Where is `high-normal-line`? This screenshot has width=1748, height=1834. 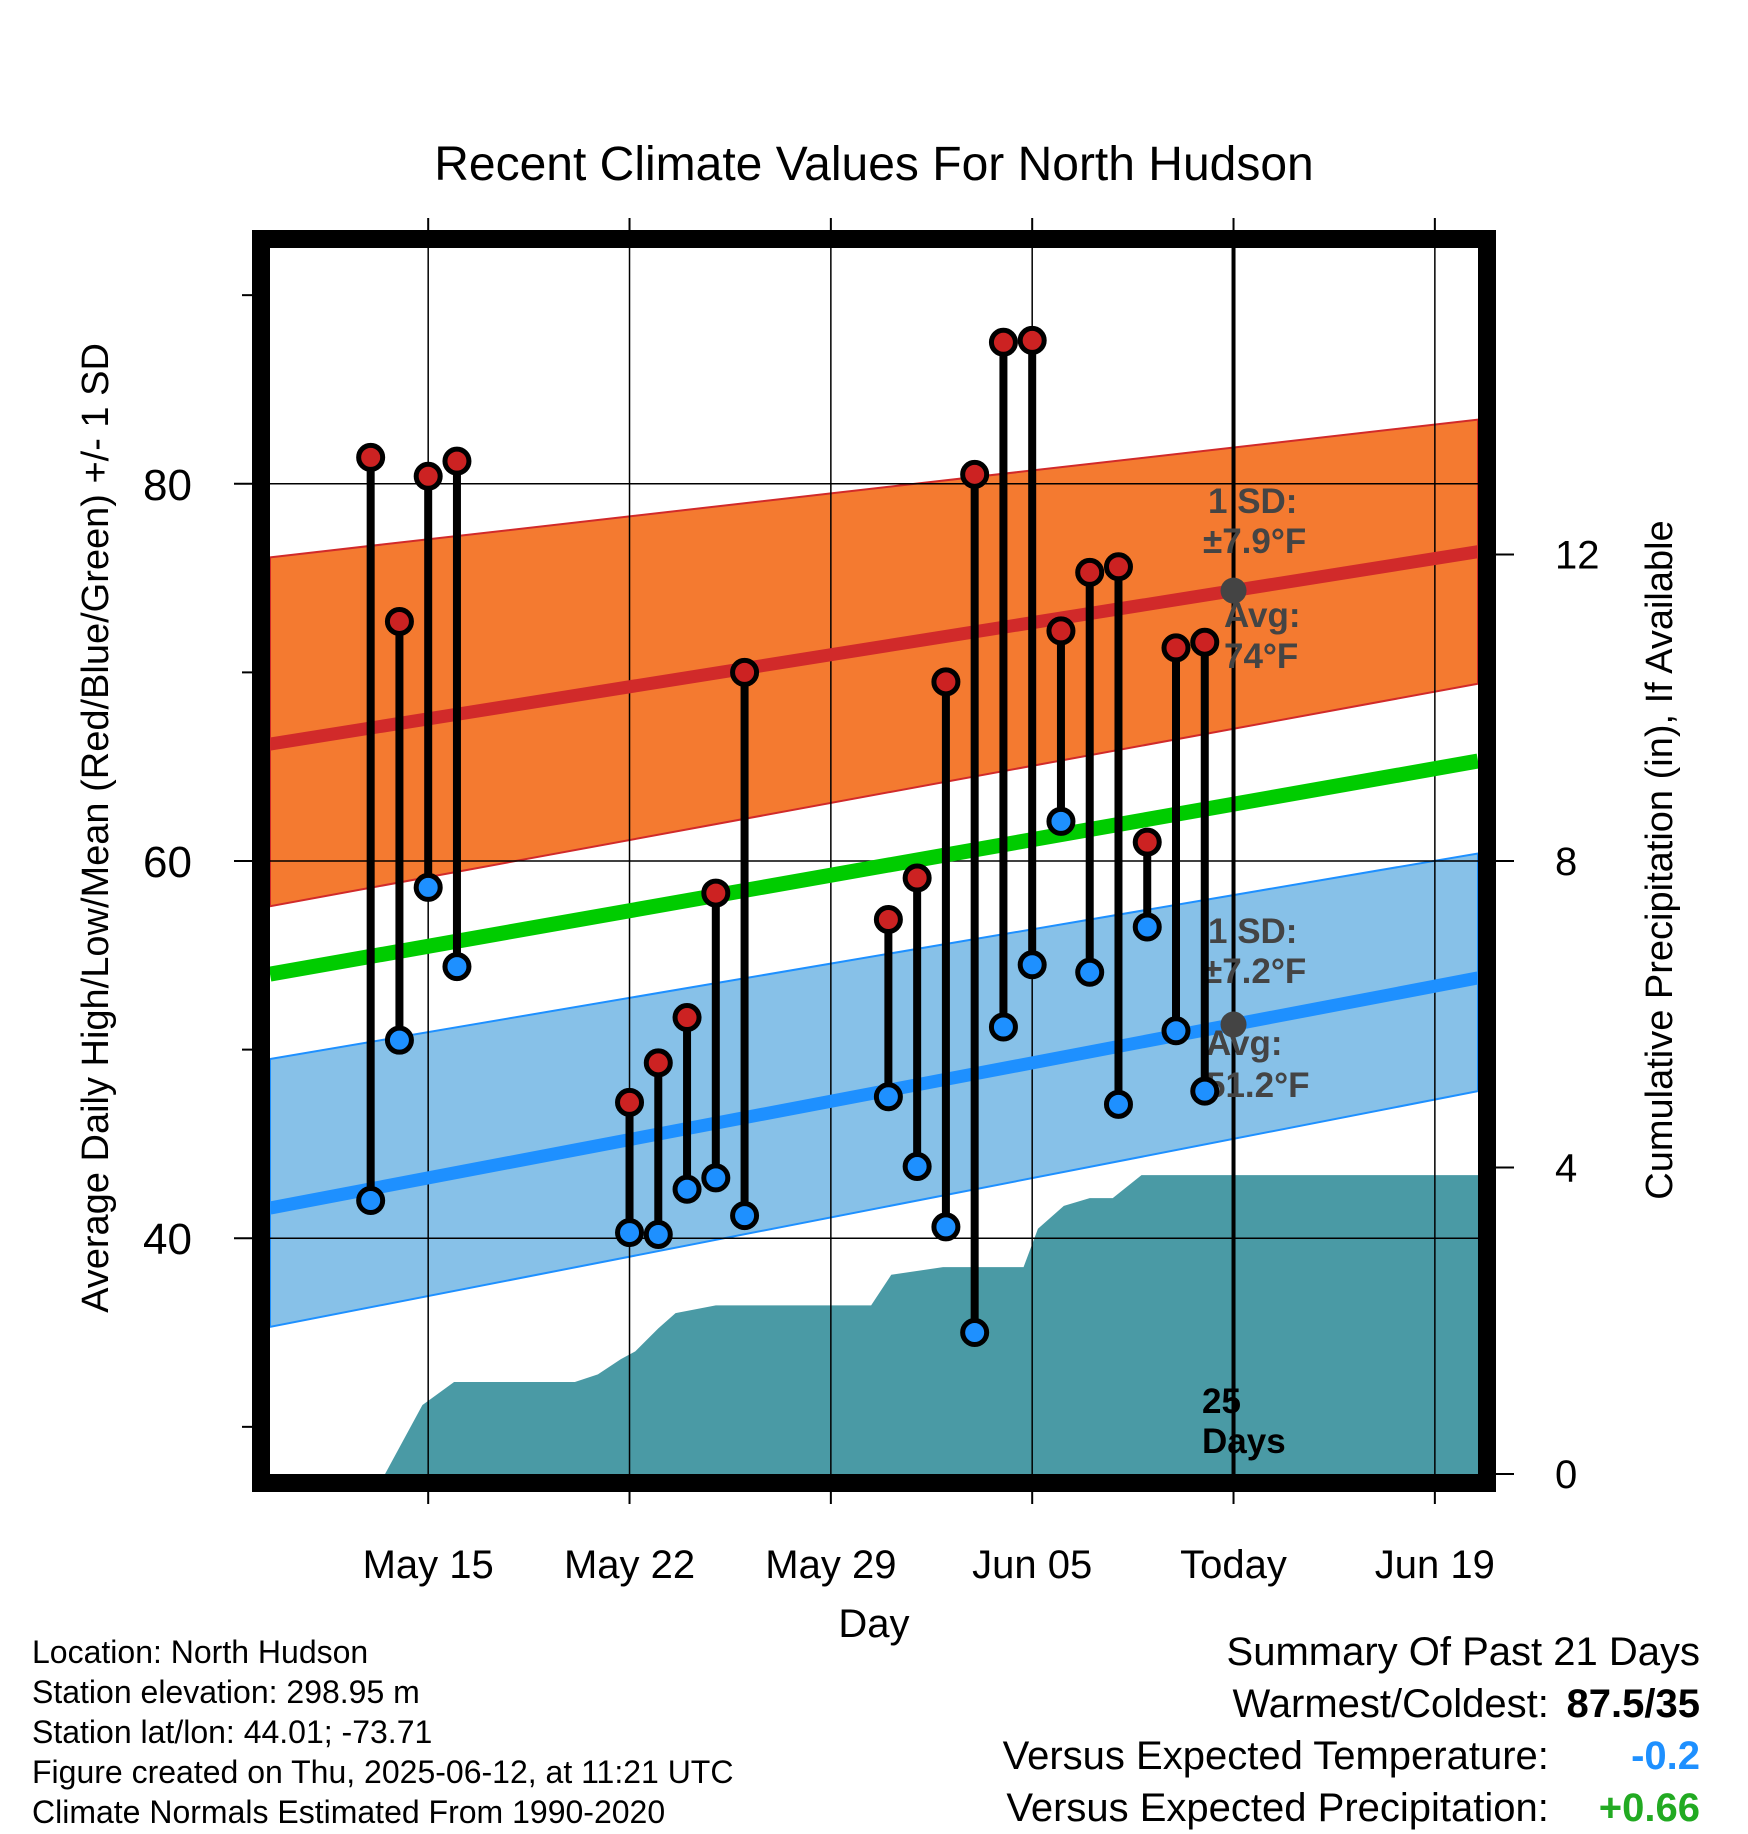 high-normal-line is located at coordinates (874, 648).